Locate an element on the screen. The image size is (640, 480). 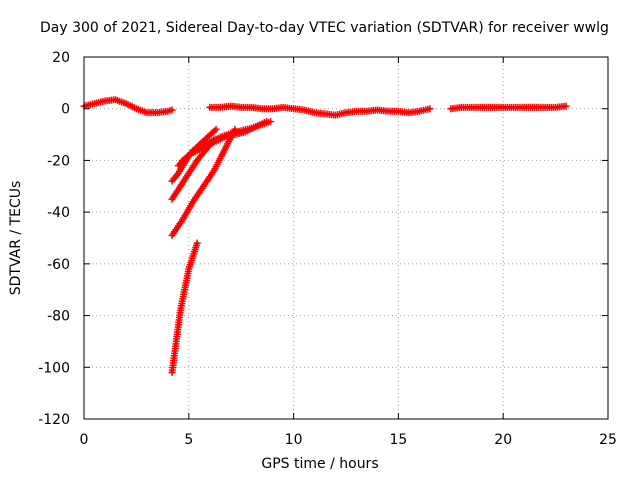
x-tick-label: 0 is located at coordinates (84, 440).